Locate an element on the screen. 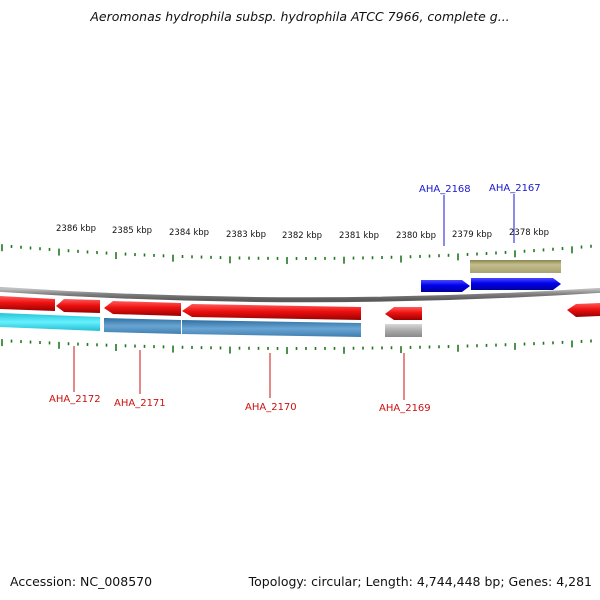  kbp-label: 2382 kbp is located at coordinates (302, 236).